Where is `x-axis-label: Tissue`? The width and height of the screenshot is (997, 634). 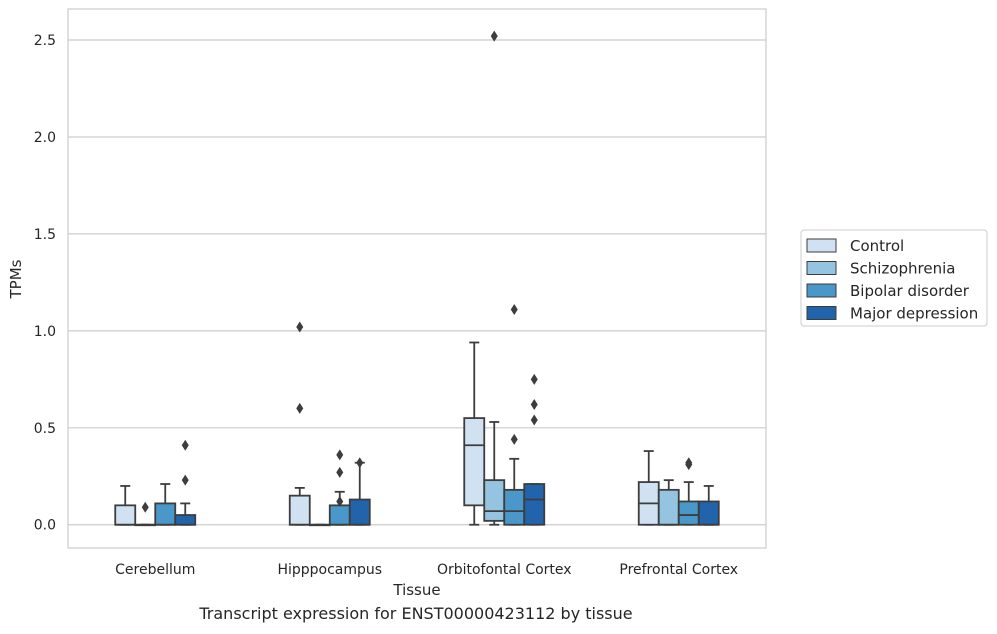 x-axis-label: Tissue is located at coordinates (416, 590).